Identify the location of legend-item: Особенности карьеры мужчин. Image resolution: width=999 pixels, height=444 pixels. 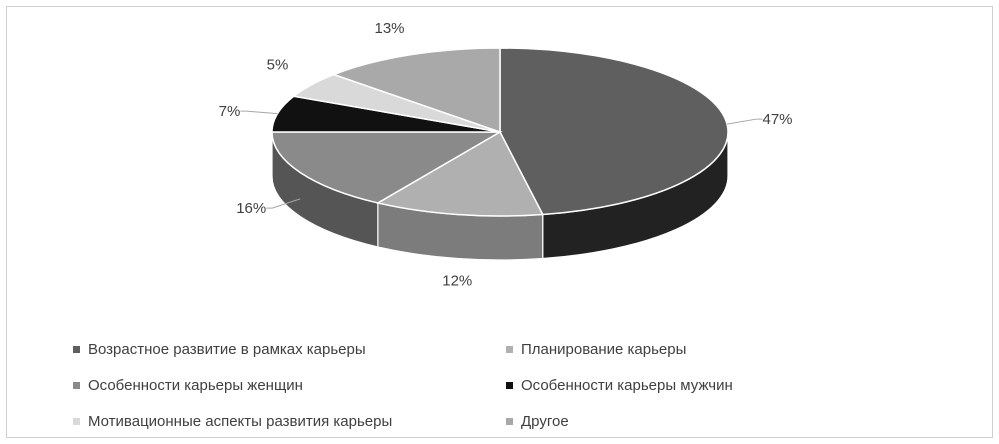
(619, 385).